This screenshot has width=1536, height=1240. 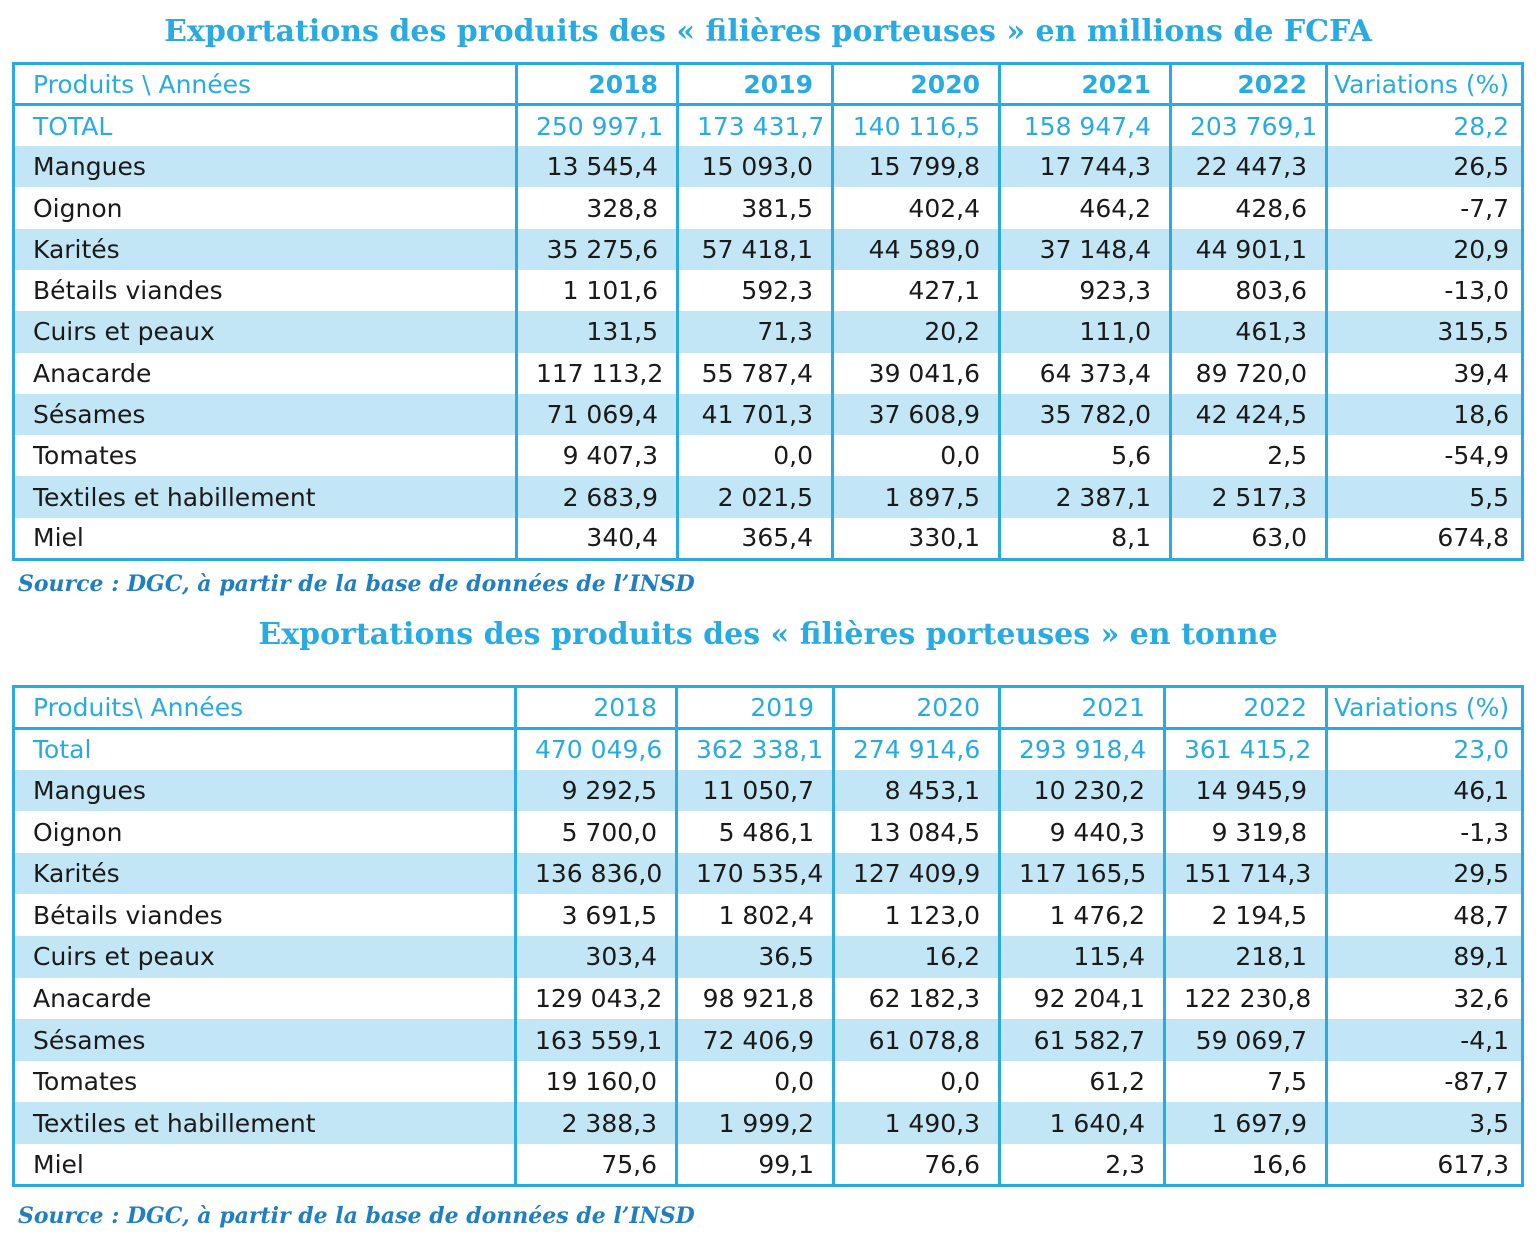 What do you see at coordinates (596, 873) in the screenshot?
I see `value-cell: 136 836,0` at bounding box center [596, 873].